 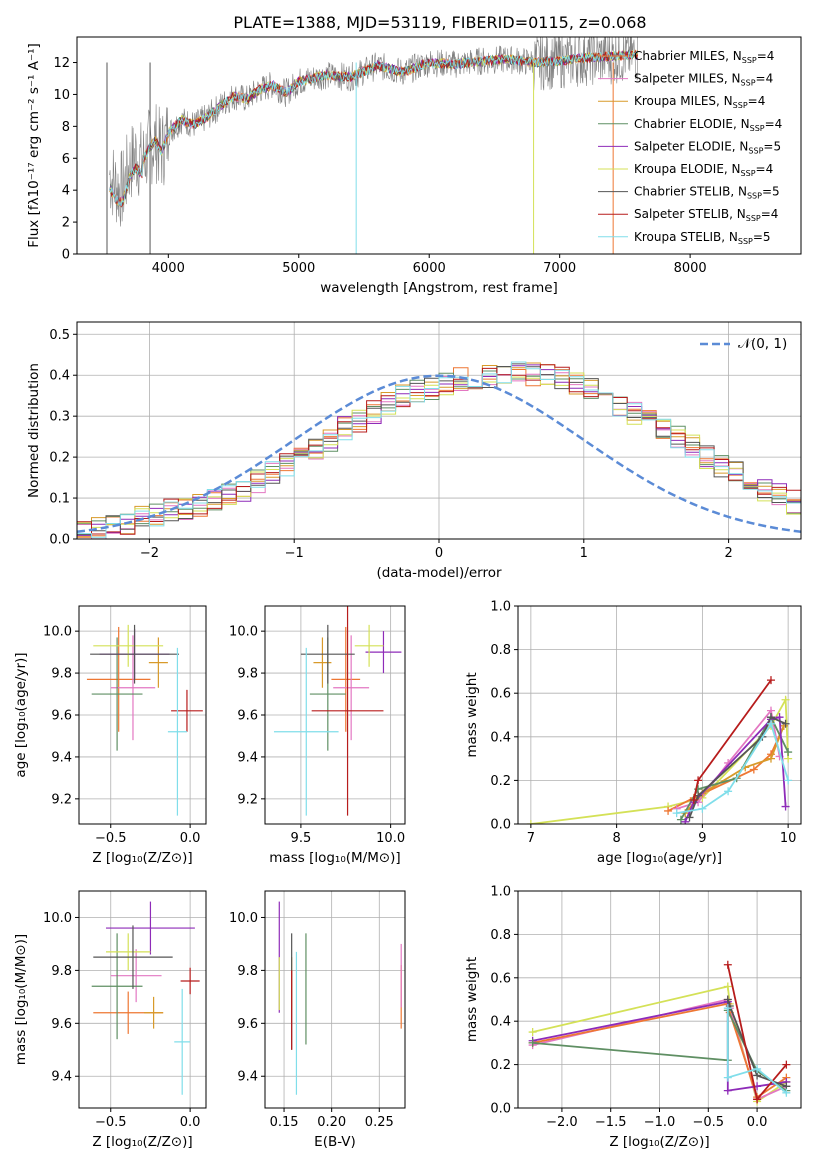 I want to click on legend-label: Chabrier MILES, NSSP=4, so click(x=704, y=57).